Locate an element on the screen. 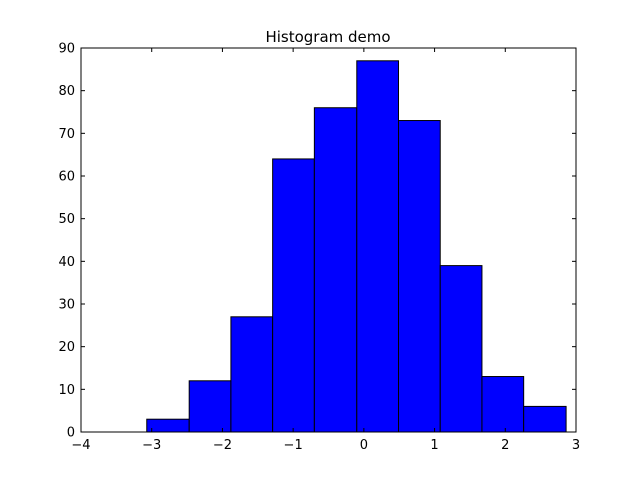  y-tick-label: 90 is located at coordinates (66, 49).